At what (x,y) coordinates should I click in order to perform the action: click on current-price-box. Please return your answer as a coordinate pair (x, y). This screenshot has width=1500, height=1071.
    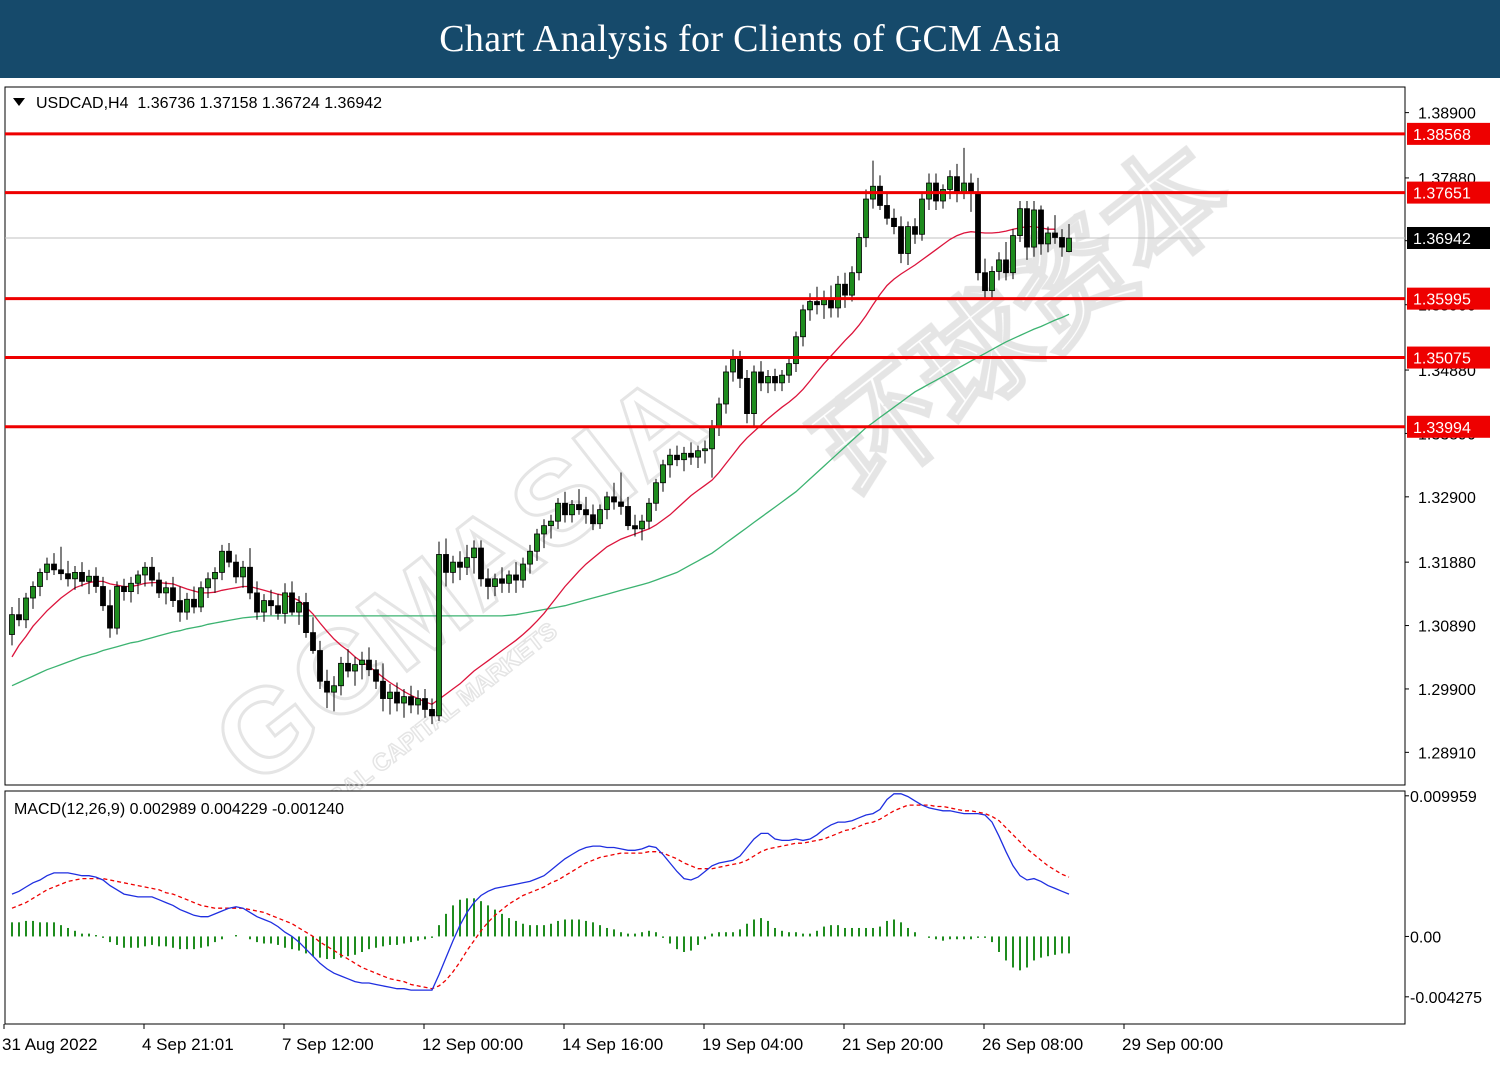
    Looking at the image, I should click on (1448, 237).